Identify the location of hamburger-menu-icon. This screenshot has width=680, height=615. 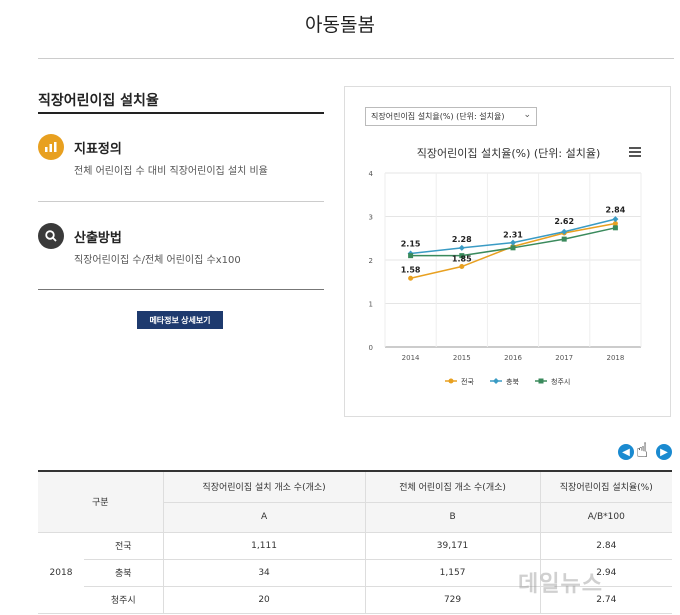
(635, 152).